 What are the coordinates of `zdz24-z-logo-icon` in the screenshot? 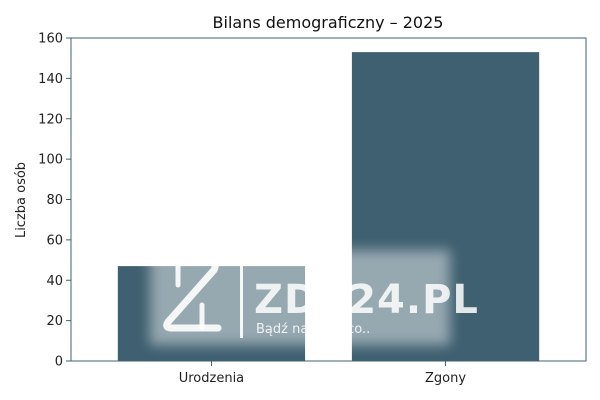 It's located at (190, 295).